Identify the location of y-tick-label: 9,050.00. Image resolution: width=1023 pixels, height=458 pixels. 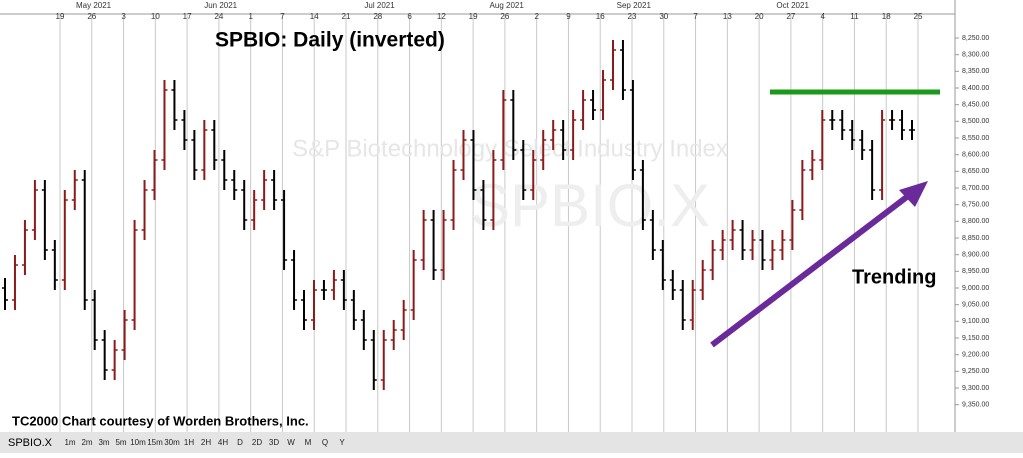
(975, 305).